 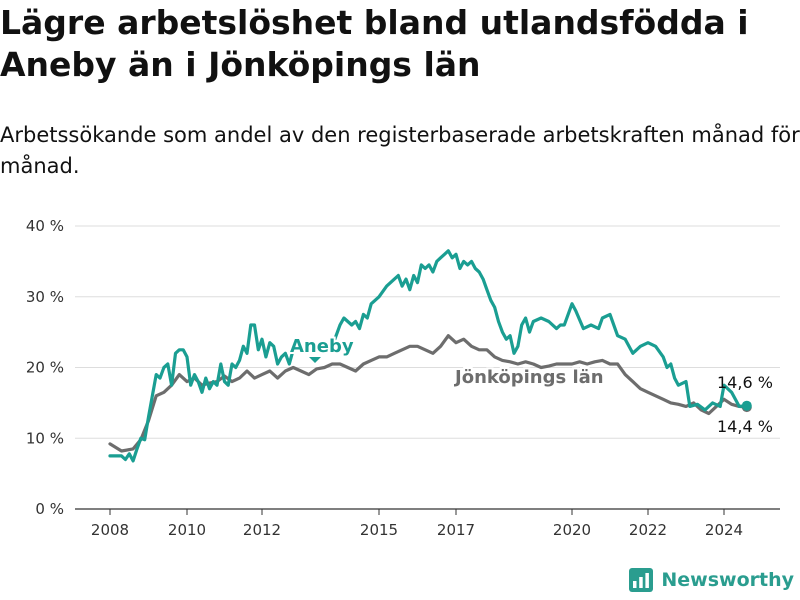 I want to click on end-value-label-lan: 14,4 %, so click(x=745, y=426).